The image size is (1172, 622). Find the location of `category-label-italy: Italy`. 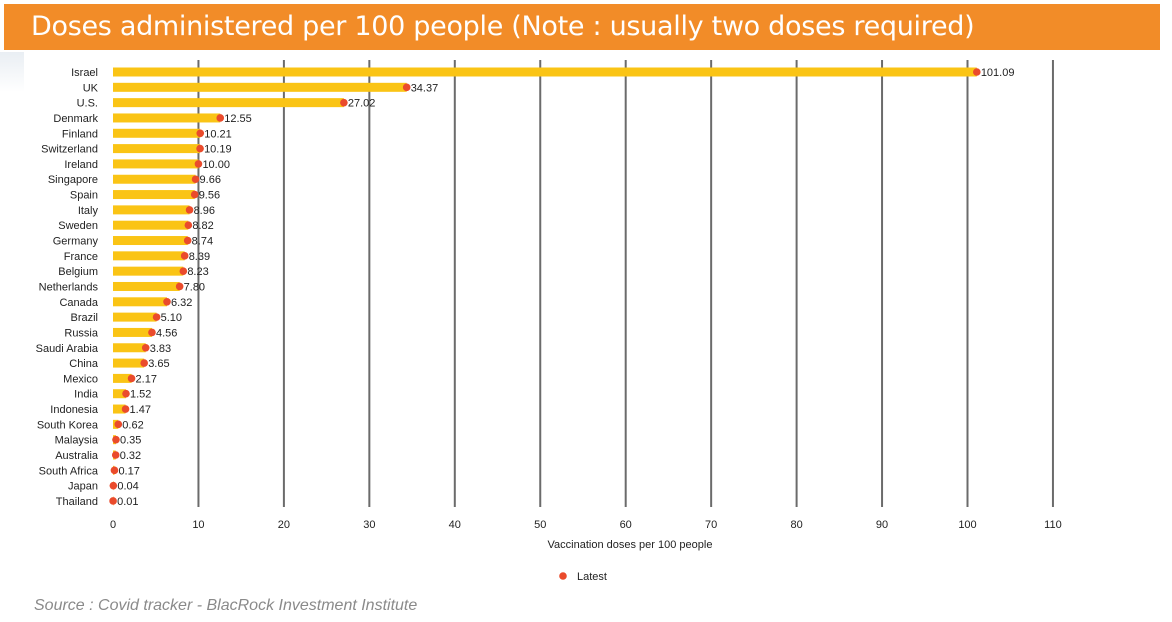

category-label-italy: Italy is located at coordinates (88, 211).